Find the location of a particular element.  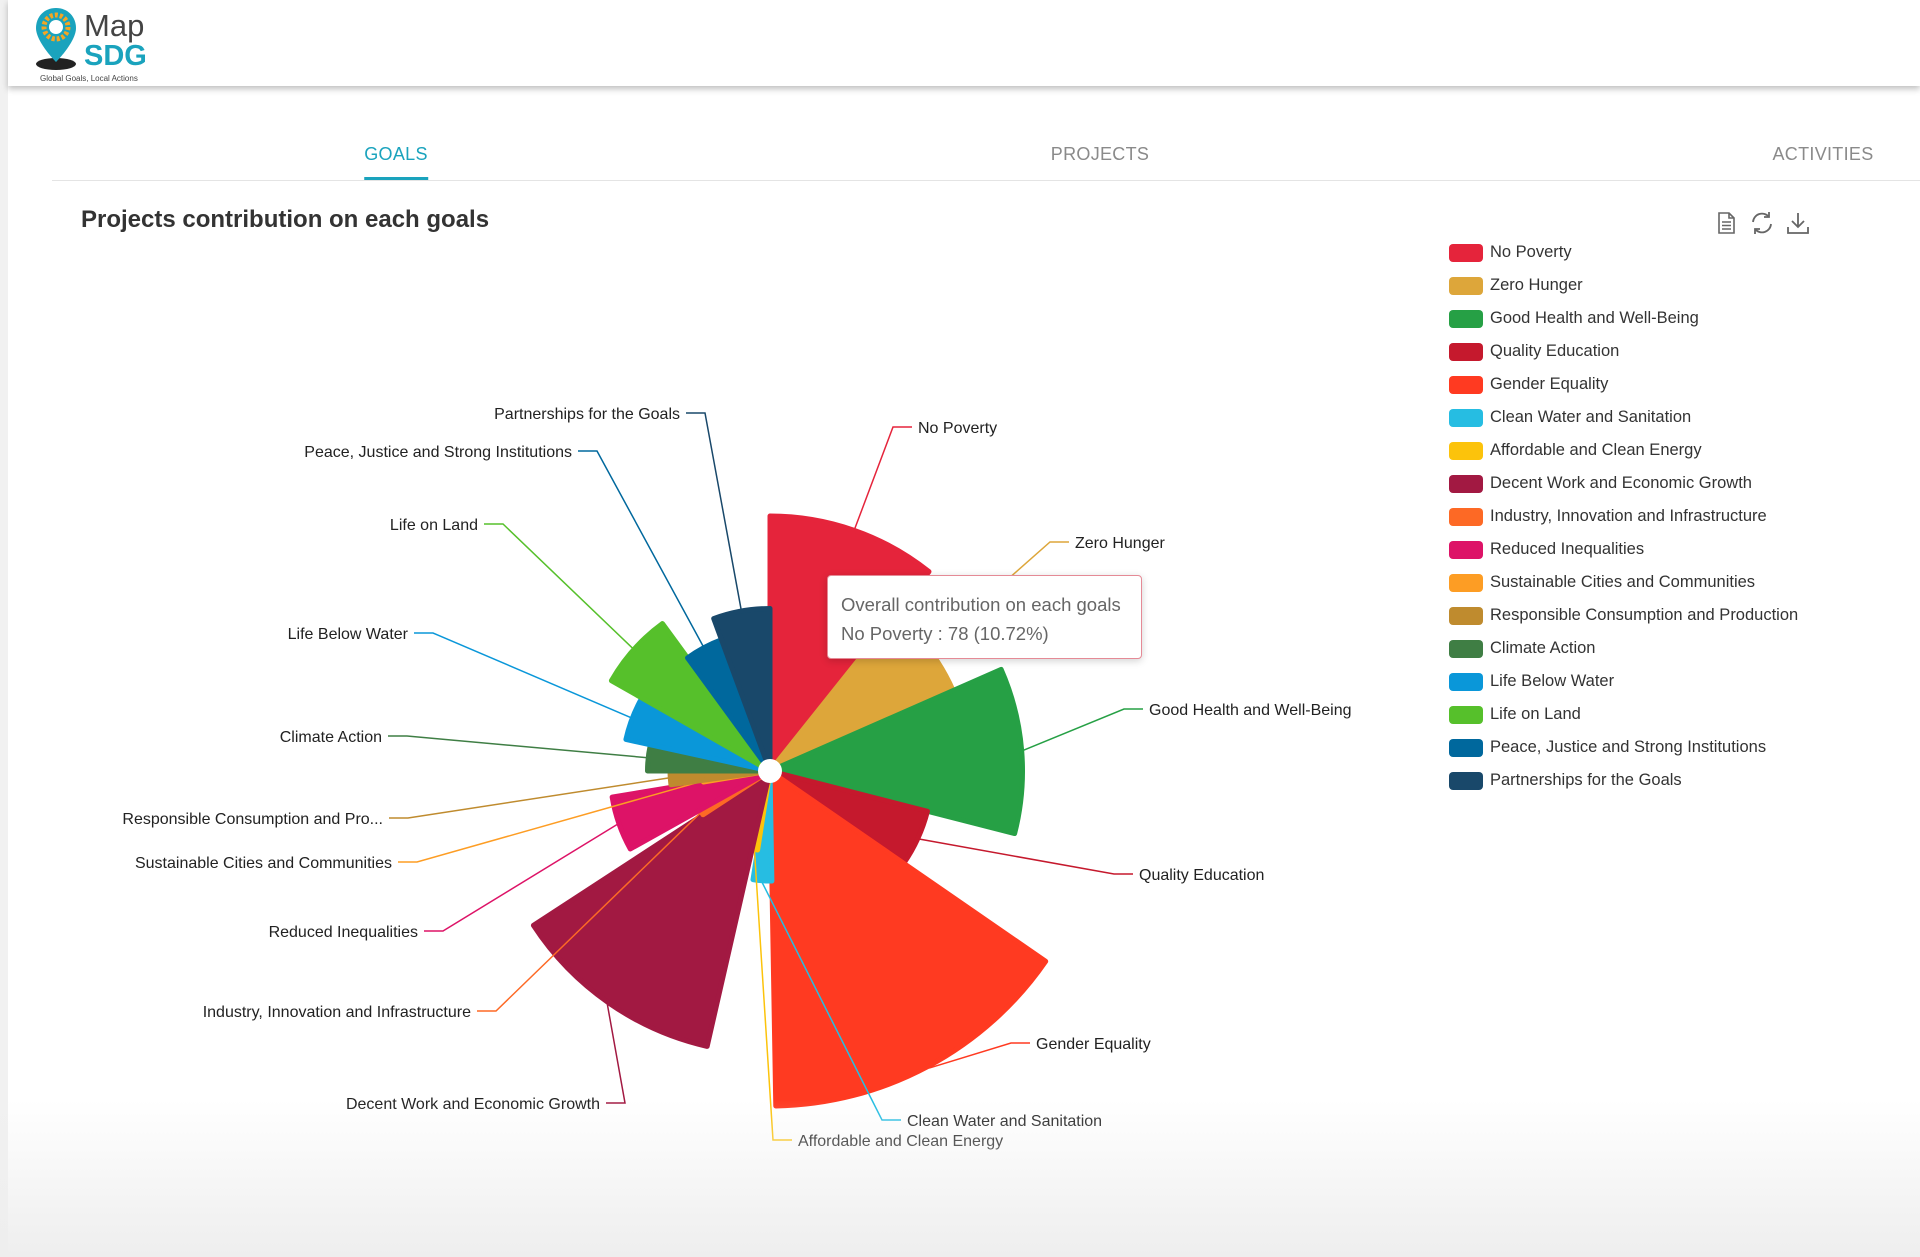

wedge-label: Decent Work and Economic Growth is located at coordinates (473, 1104).